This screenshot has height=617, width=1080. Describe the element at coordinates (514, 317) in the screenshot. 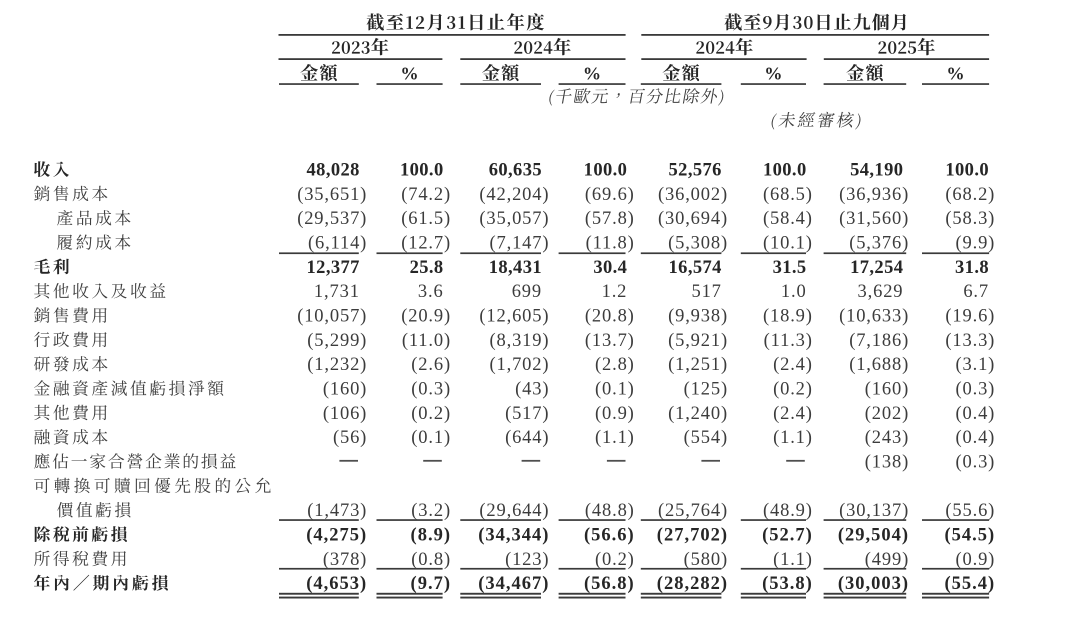

I see `svg-text: (12,605)` at that location.